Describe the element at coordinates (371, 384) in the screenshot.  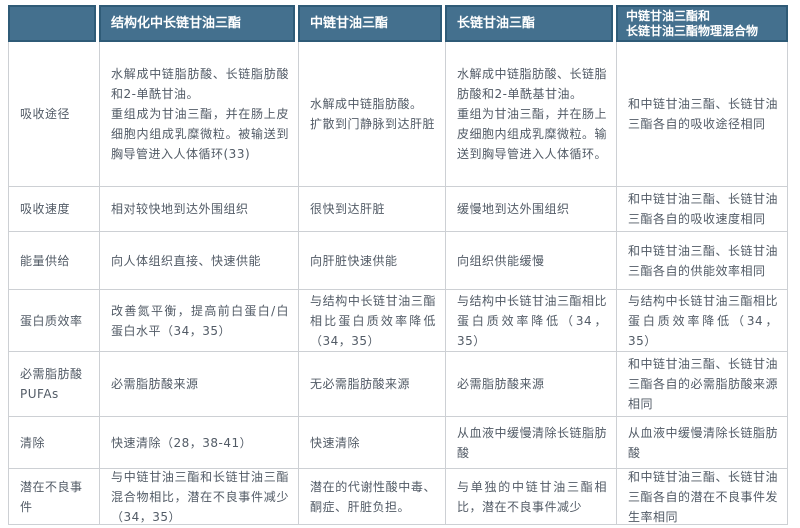
I see `table-cell: 无必需脂肪酸来源` at that location.